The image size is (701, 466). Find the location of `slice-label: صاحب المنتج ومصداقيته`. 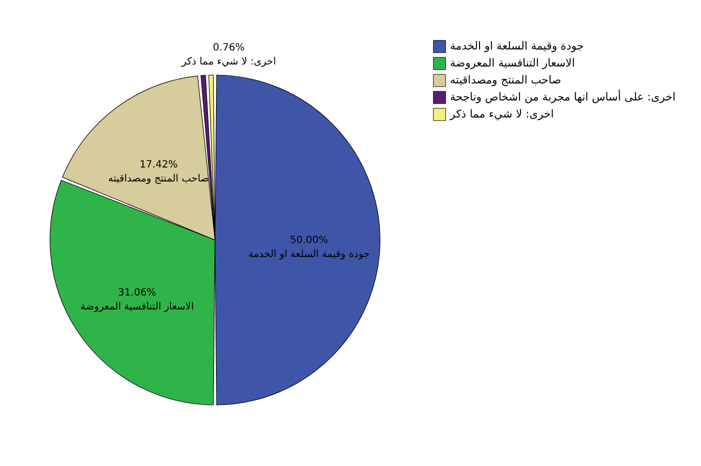

slice-label: صاحب المنتج ومصداقيته is located at coordinates (159, 179).